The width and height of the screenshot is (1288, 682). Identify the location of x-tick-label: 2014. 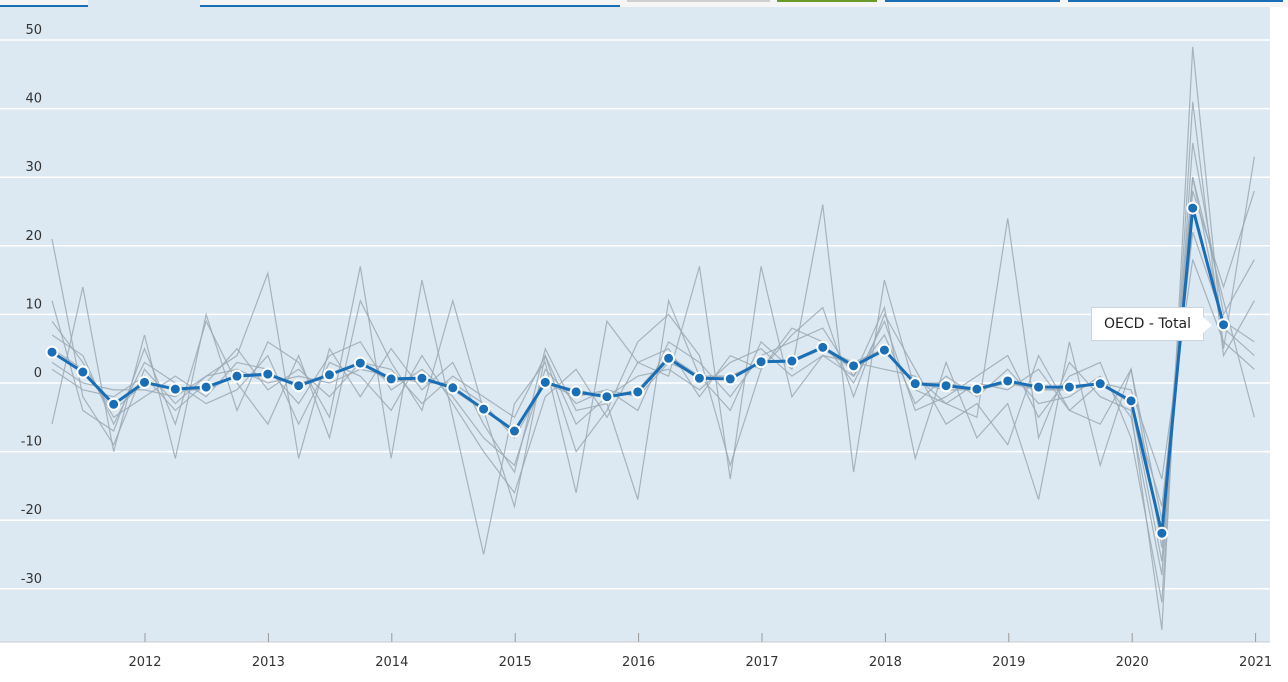
(391, 662).